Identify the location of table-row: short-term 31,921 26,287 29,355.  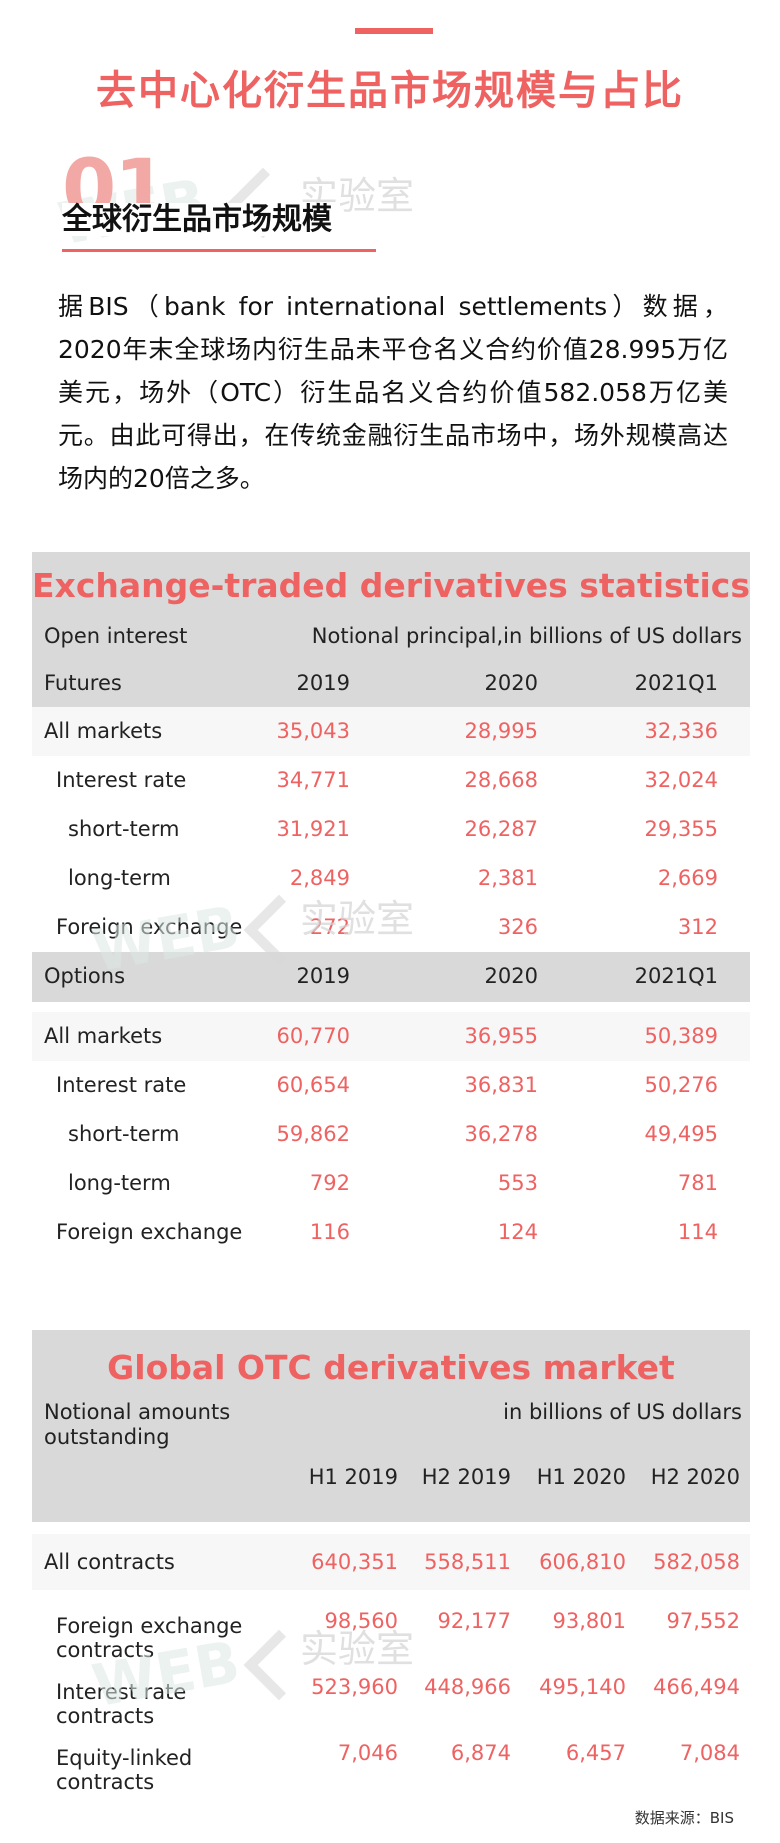
(391, 829).